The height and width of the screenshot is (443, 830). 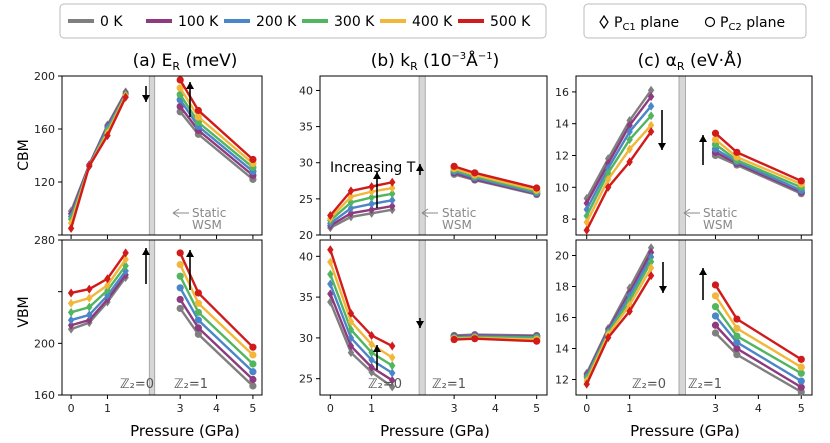 What do you see at coordinates (662, 146) in the screenshot?
I see `arrow-down-c-cbm-head` at bounding box center [662, 146].